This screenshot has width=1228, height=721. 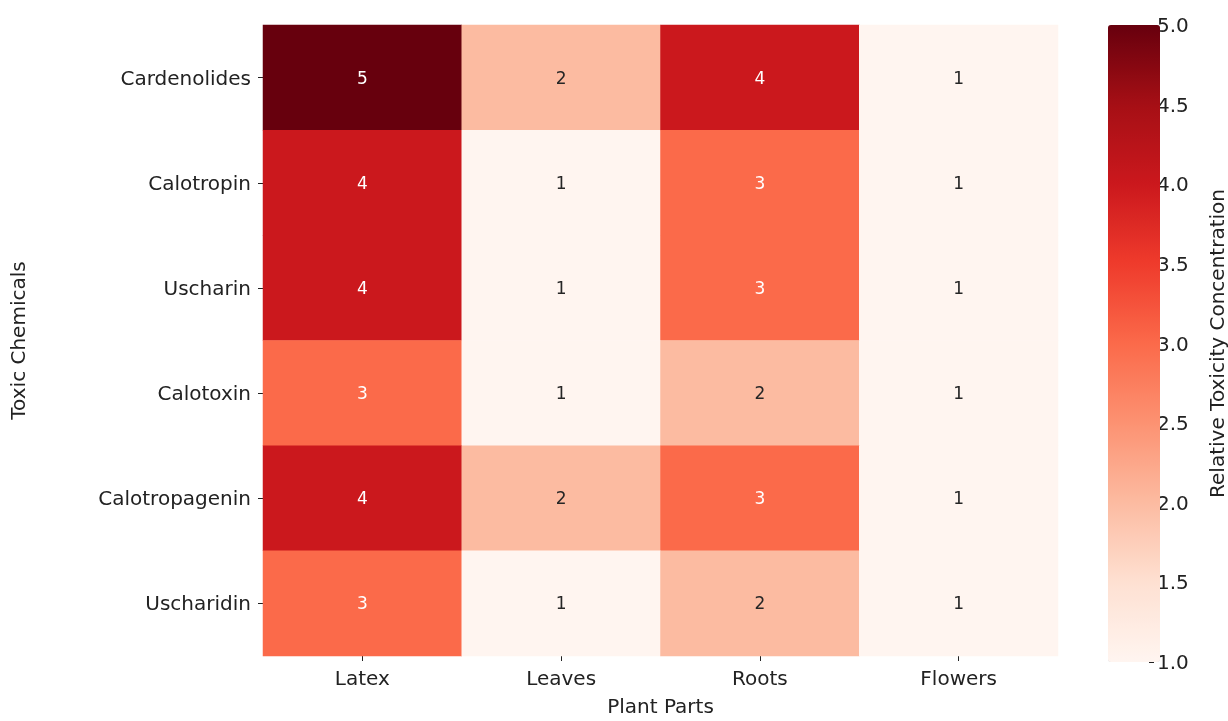 What do you see at coordinates (1173, 502) in the screenshot?
I see `color-bar-label: 2.0` at bounding box center [1173, 502].